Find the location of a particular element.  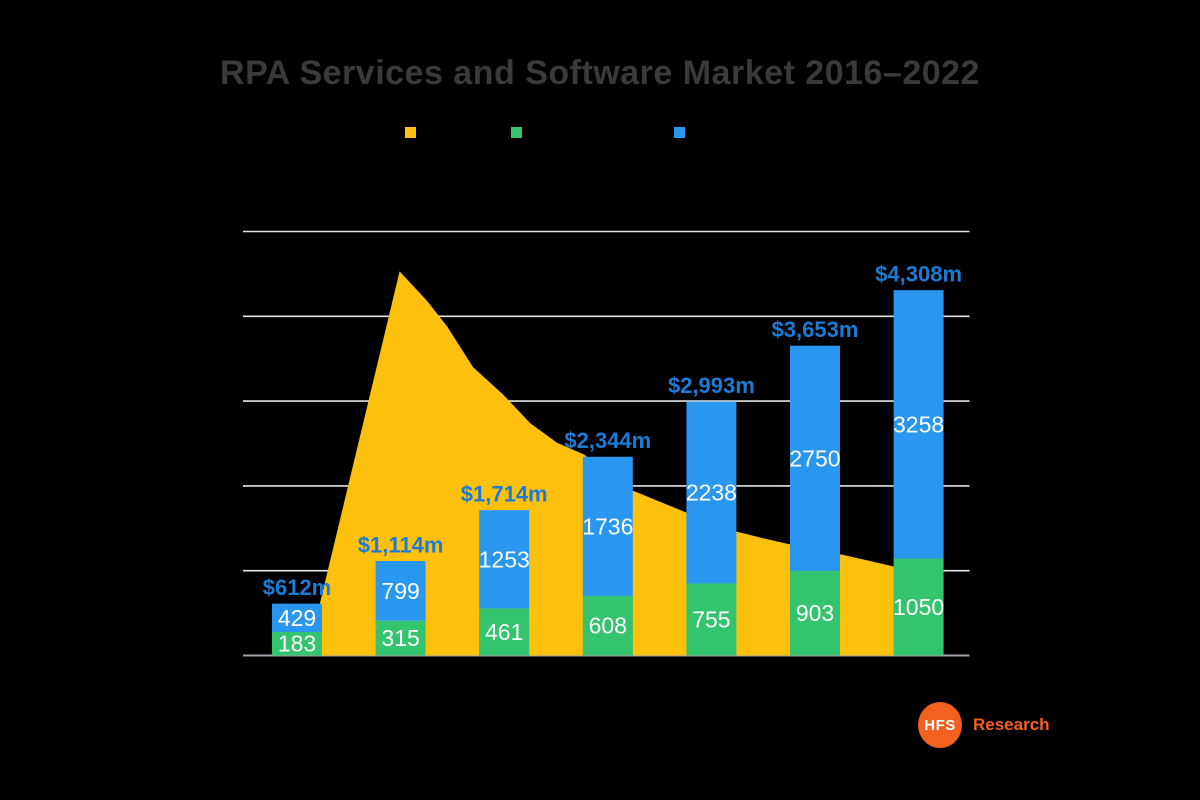

bar-green-value-label: 608 is located at coordinates (608, 626).